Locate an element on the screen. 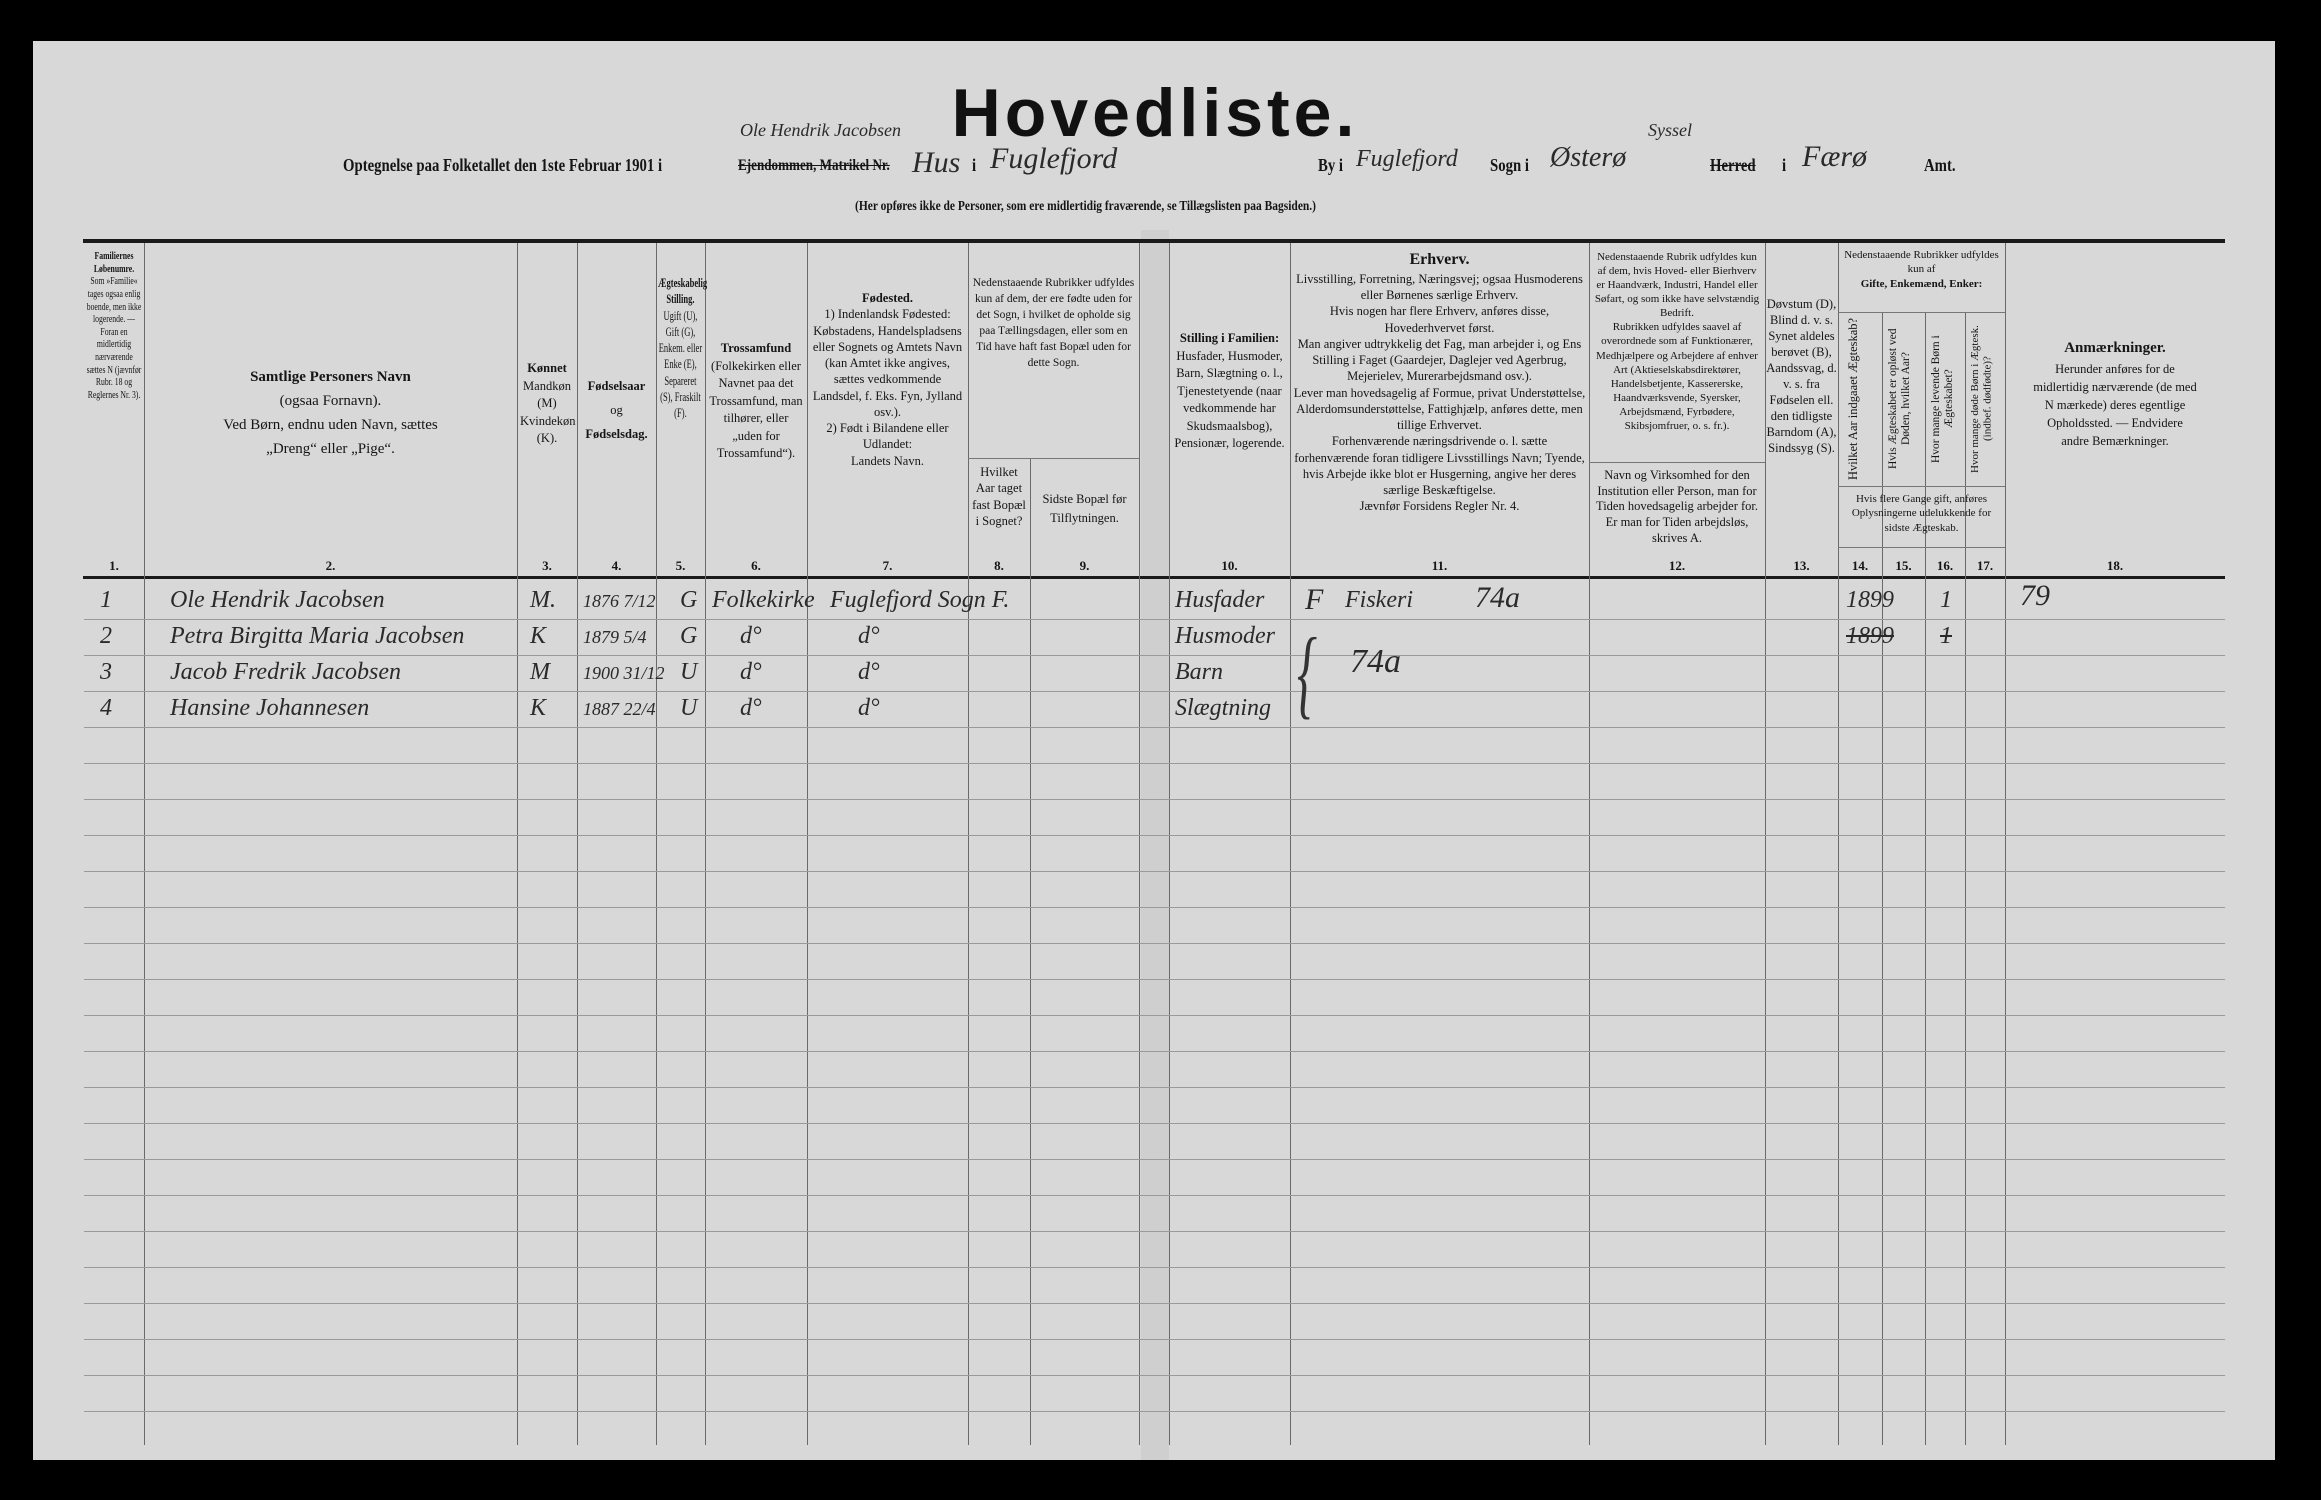  person-name: Ole Hendrik Jacobsen is located at coordinates (277, 600).